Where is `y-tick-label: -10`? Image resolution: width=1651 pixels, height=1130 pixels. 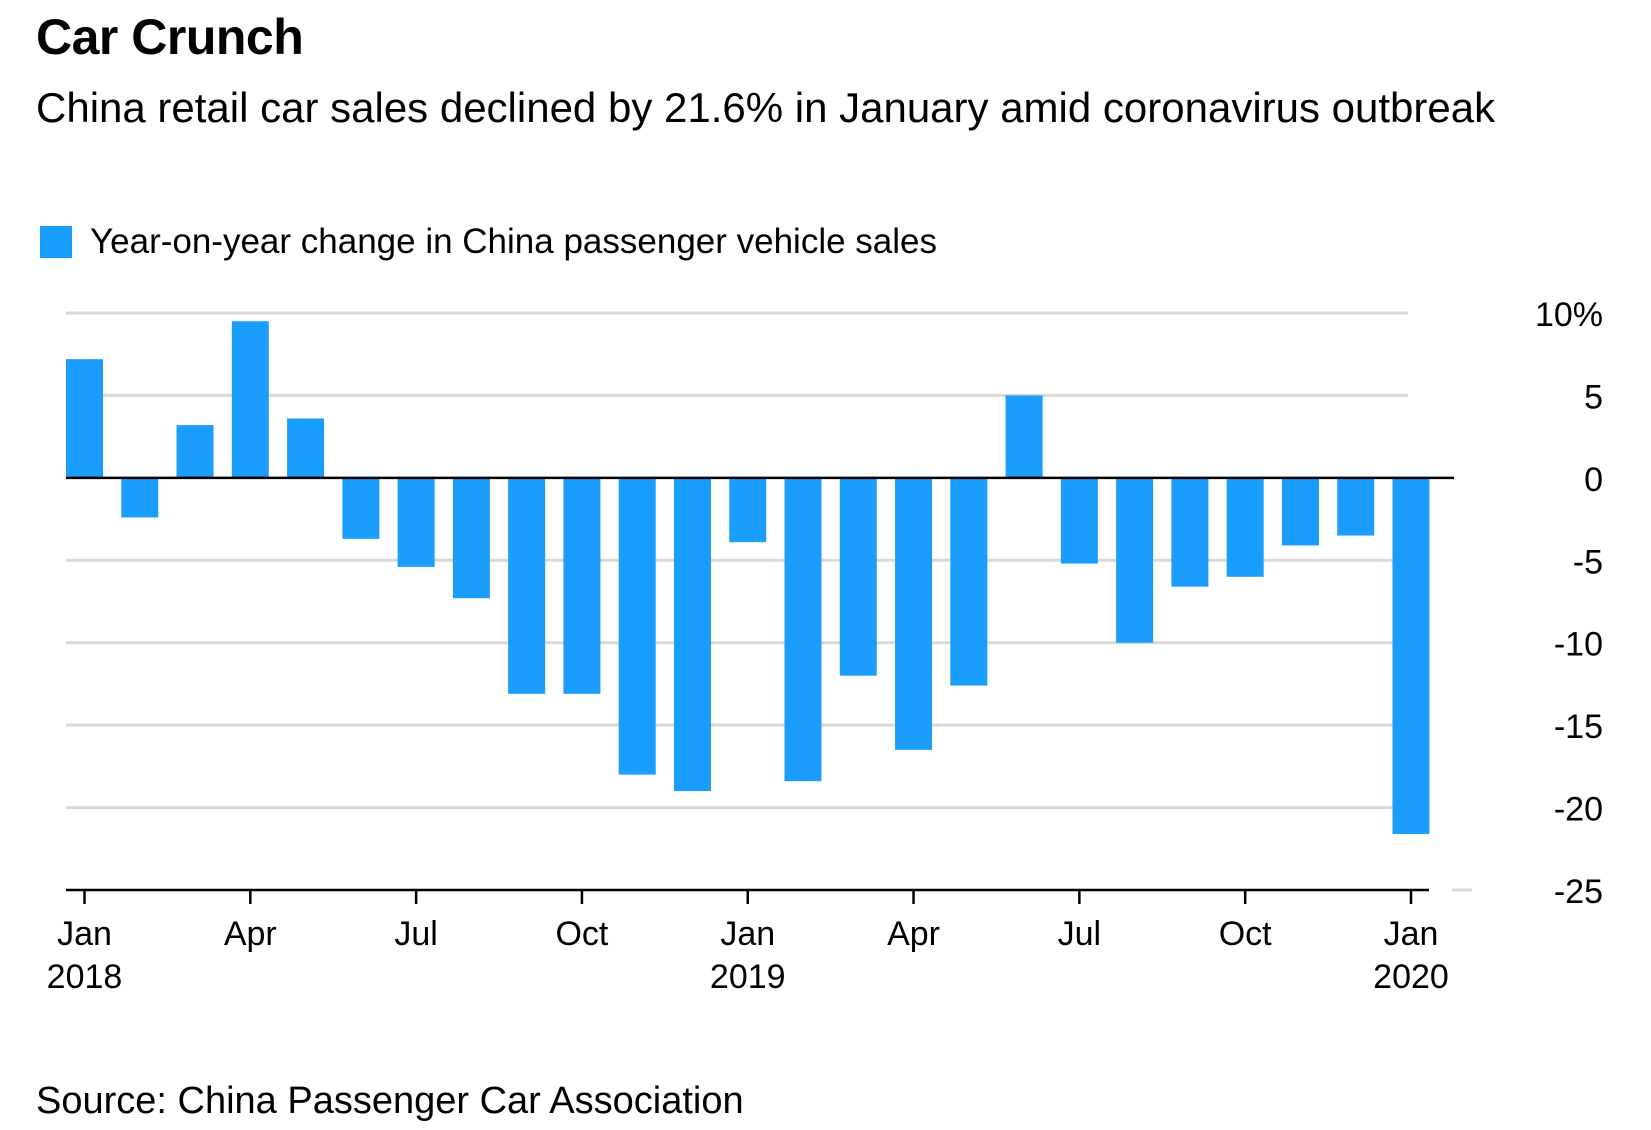
y-tick-label: -10 is located at coordinates (1578, 645).